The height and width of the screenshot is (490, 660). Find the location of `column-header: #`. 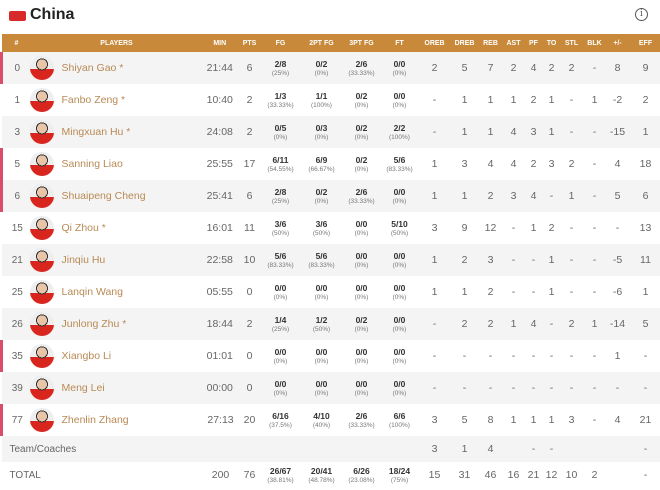

column-header: # is located at coordinates (16, 43).